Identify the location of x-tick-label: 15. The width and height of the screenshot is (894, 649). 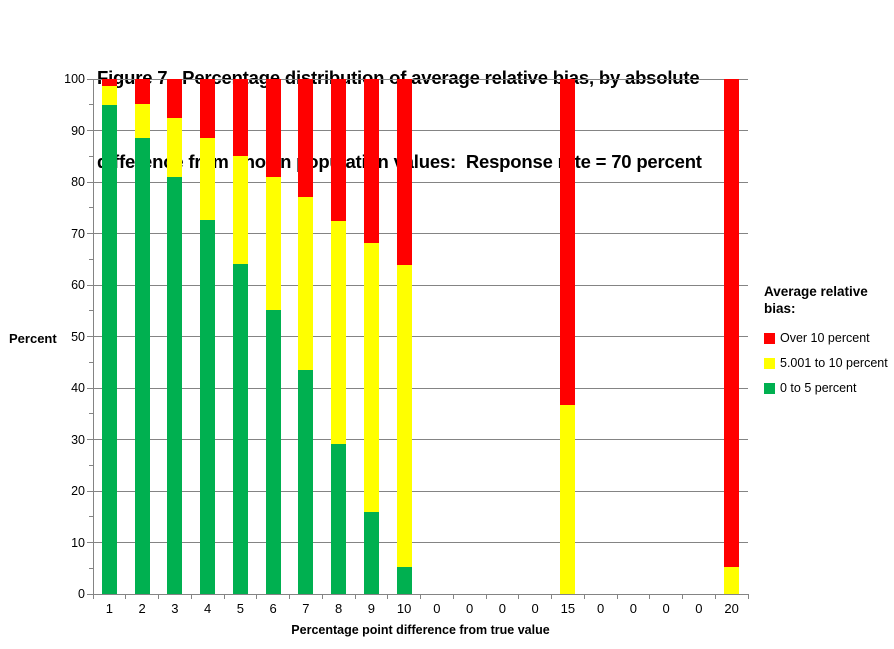
(568, 608).